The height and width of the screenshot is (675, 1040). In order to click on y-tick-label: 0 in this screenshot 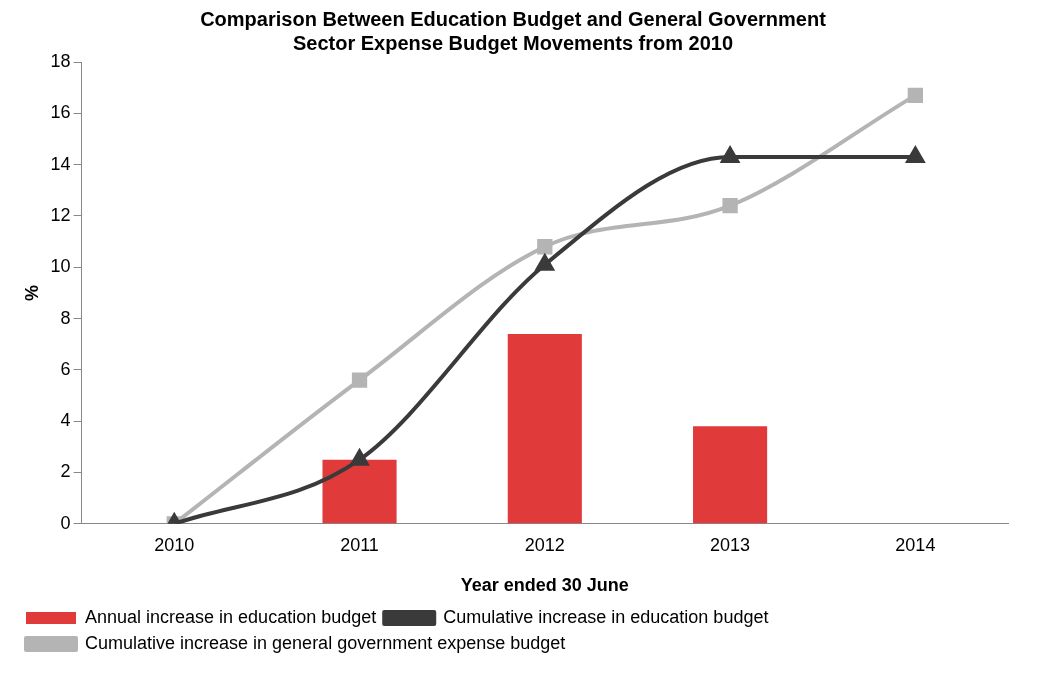, I will do `click(65, 522)`.